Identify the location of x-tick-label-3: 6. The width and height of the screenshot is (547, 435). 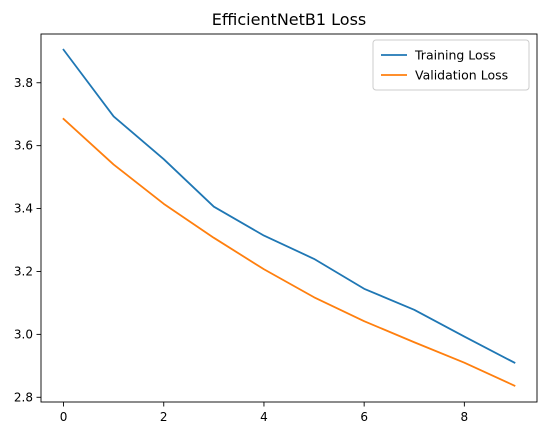
(364, 417).